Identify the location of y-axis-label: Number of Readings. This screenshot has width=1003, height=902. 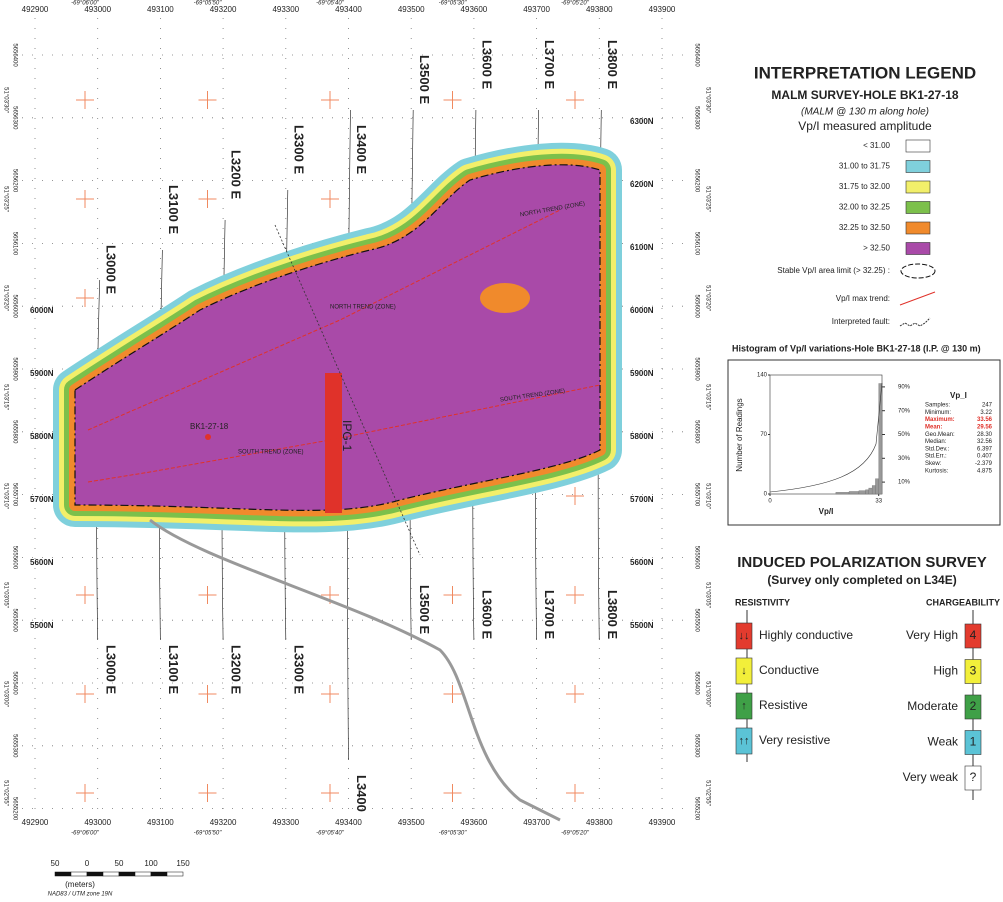
(739, 434).